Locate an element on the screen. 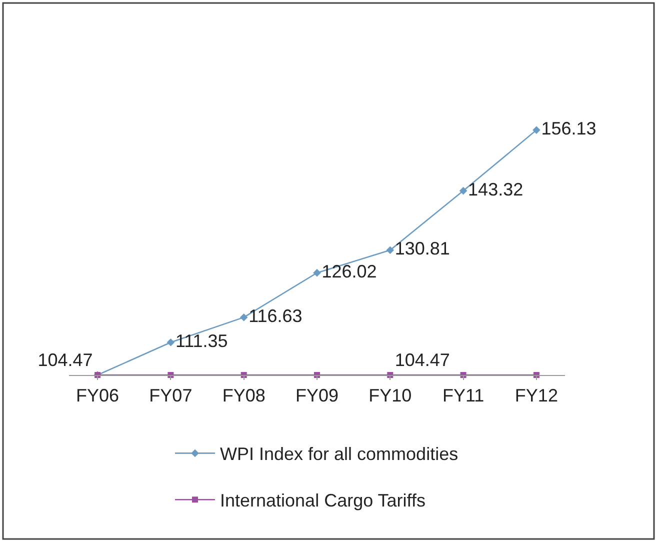  x-tick-label: FY12 is located at coordinates (536, 396).